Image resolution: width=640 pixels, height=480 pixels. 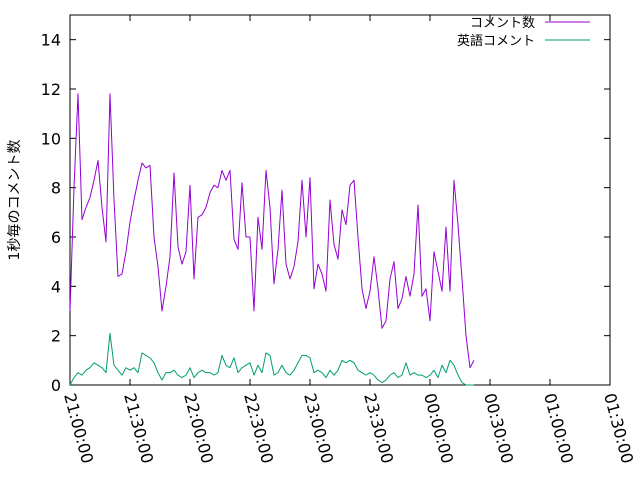 I want to click on y-axis-label: 1秒毎のコメント数, so click(x=15, y=200).